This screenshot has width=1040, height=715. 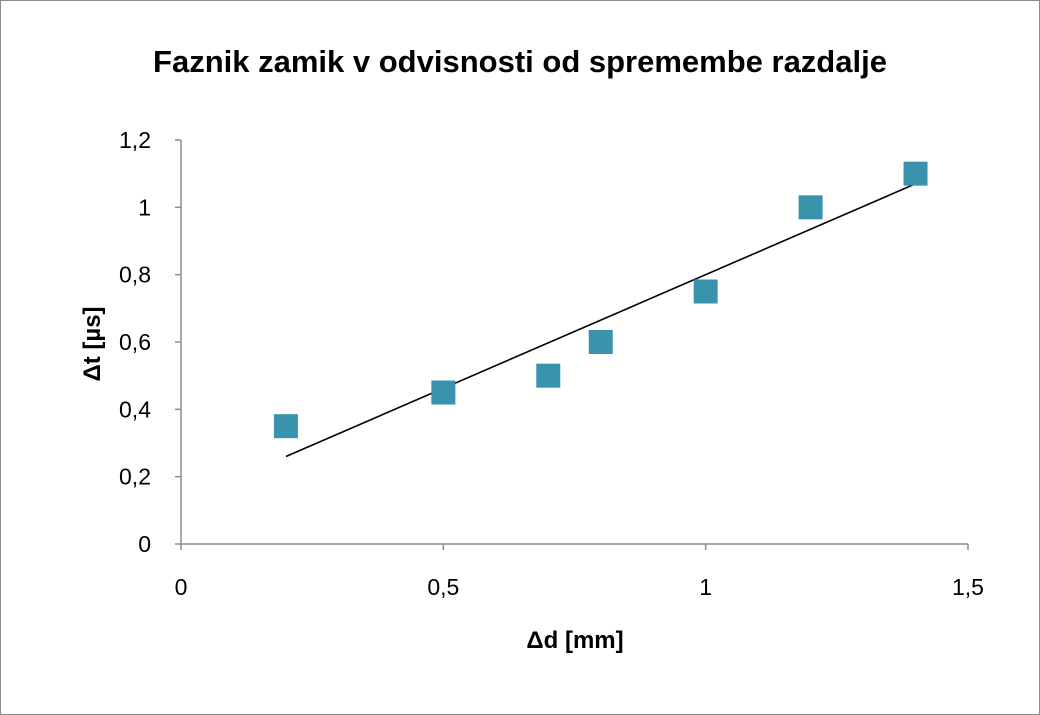 I want to click on y-axis-label: Δt [µs], so click(x=92, y=343).